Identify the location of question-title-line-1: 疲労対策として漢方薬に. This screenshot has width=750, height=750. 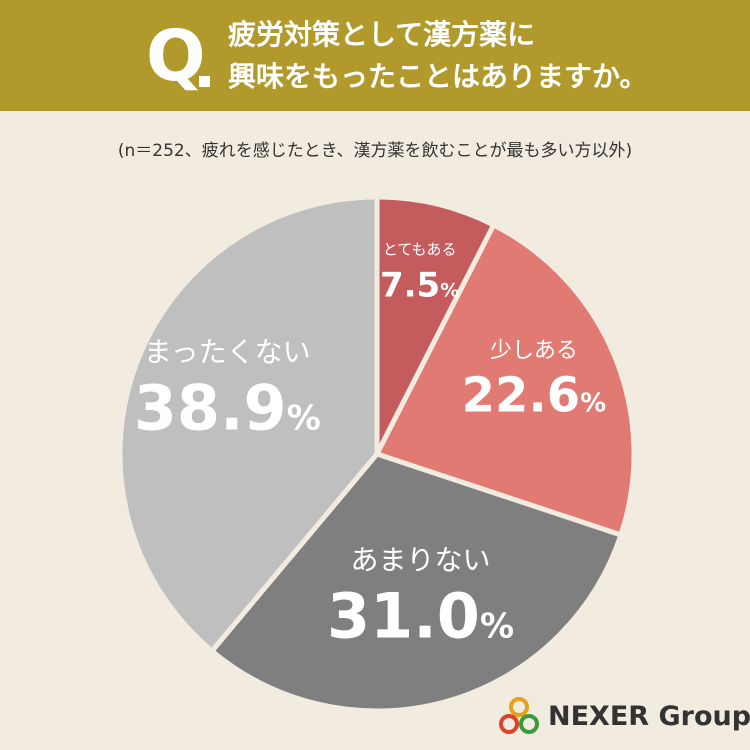
(382, 34).